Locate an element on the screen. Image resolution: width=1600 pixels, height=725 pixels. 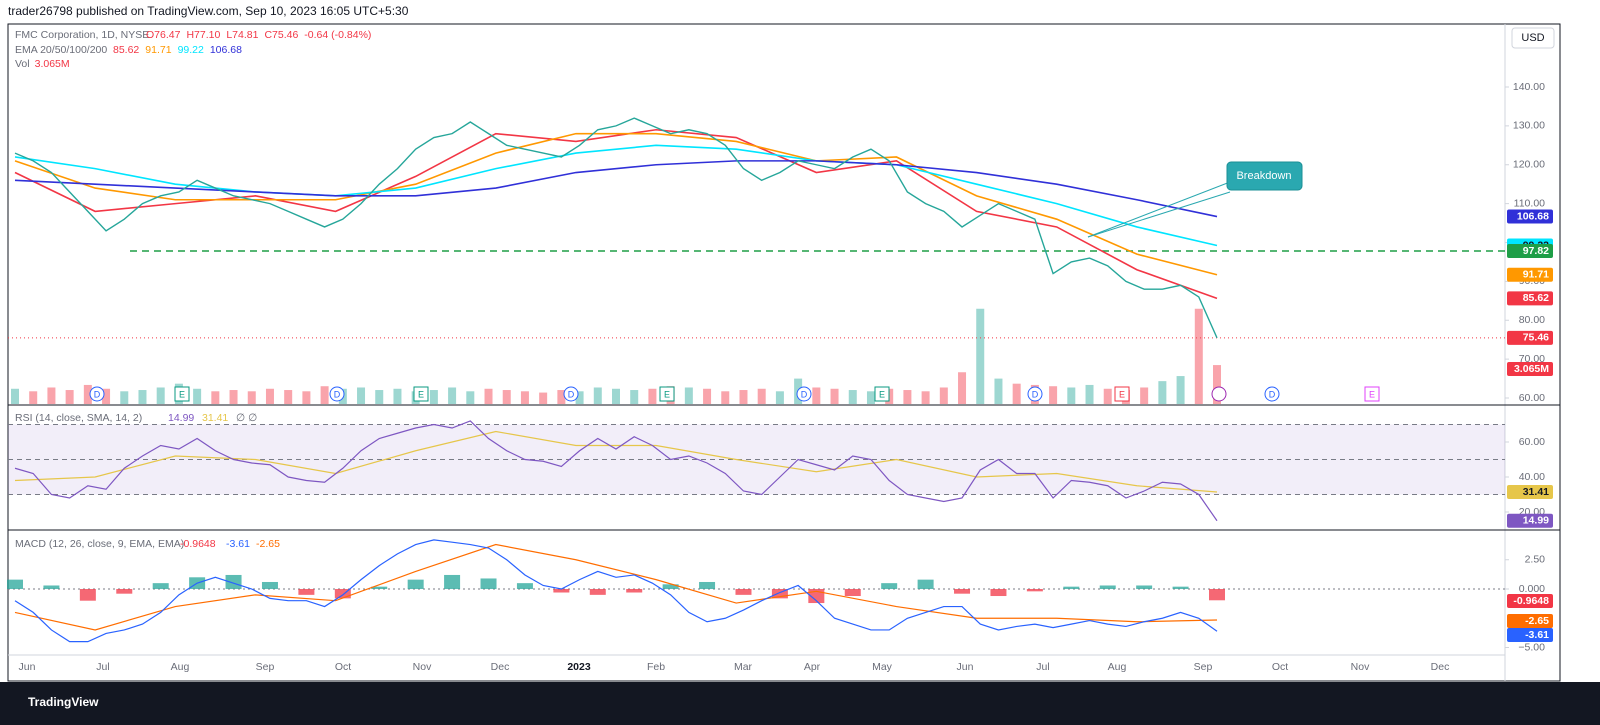
price-badge-label: 31.41 is located at coordinates (1536, 492).